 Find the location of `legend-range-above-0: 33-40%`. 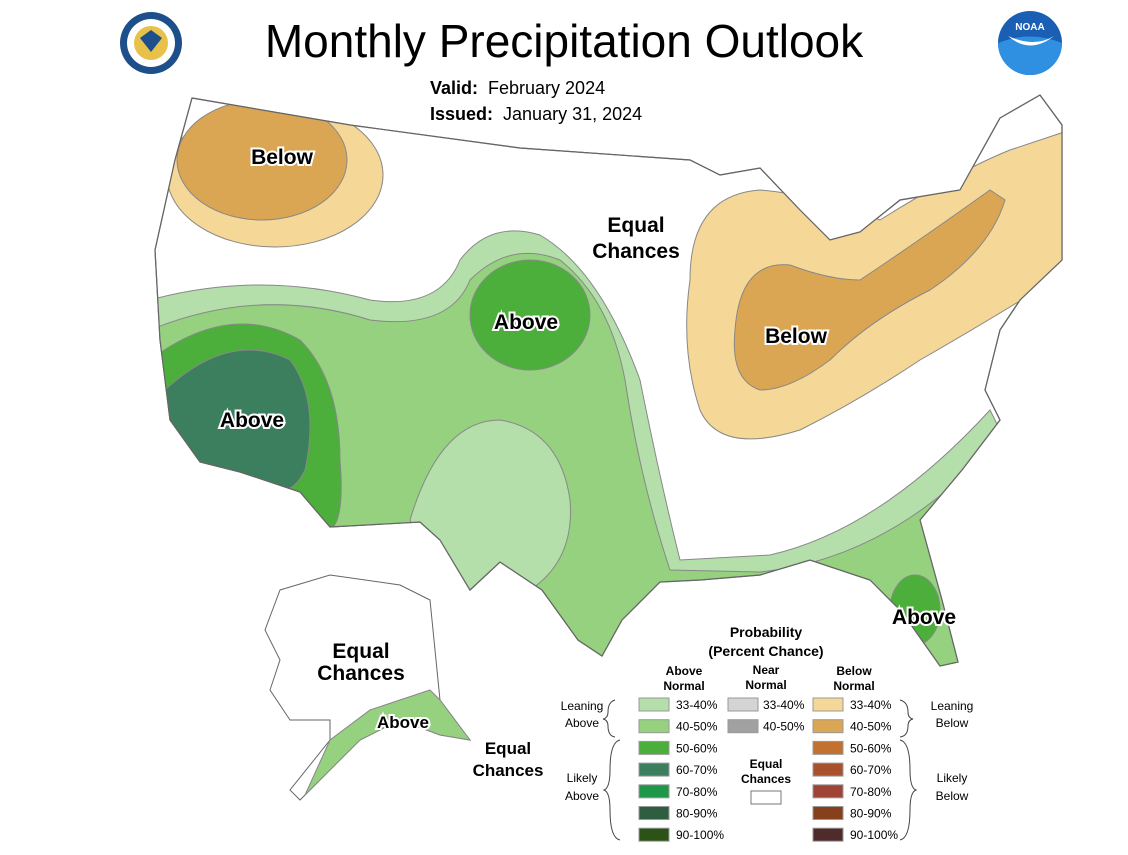

legend-range-above-0: 33-40% is located at coordinates (697, 705).